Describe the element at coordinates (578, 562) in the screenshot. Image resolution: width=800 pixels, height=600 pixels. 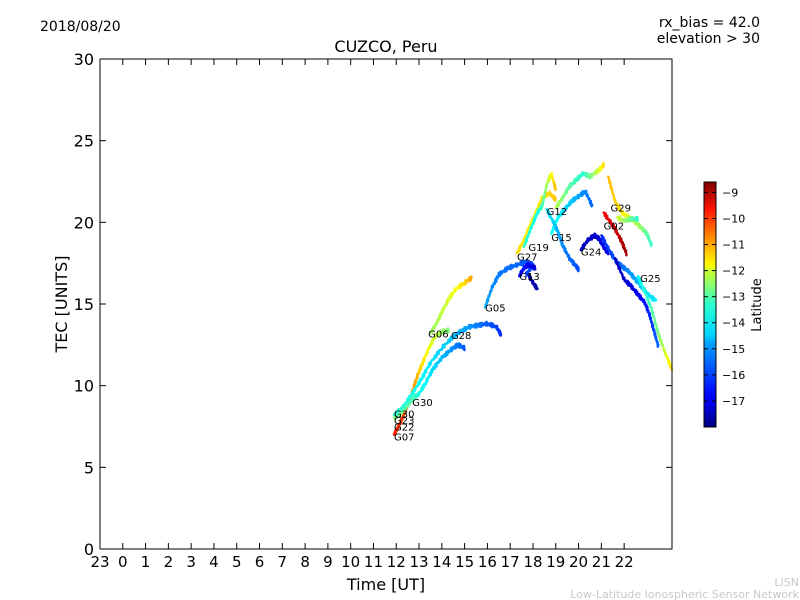
I see `x-tick-label: 20` at that location.